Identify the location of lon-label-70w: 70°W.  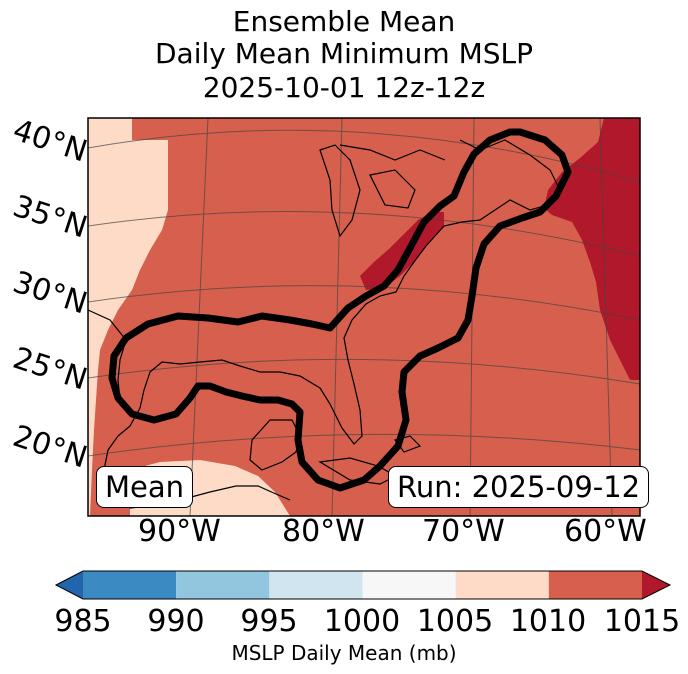
(463, 531).